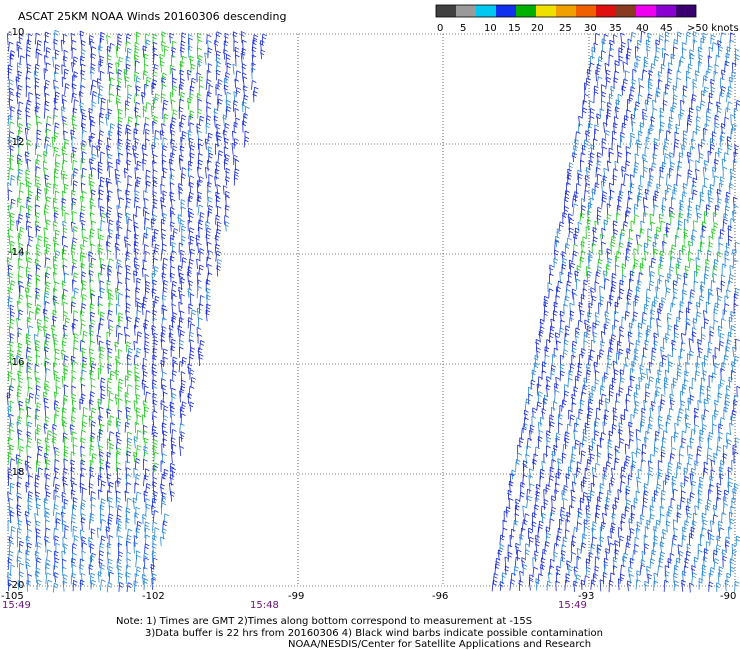 The width and height of the screenshot is (740, 650). I want to click on colorbar-swatch, so click(686, 11).